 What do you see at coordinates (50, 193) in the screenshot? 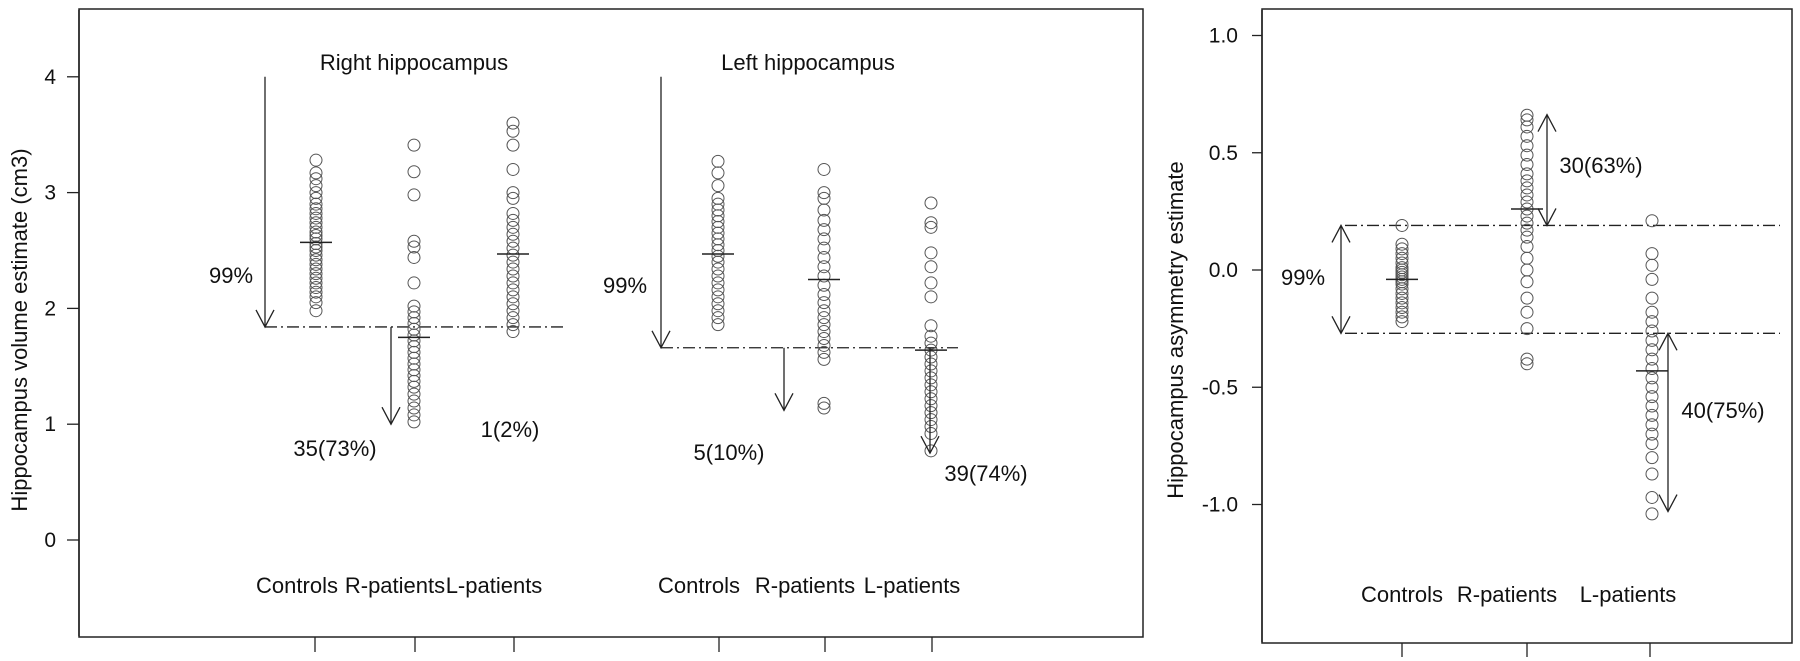
I see `y-tick-label: 3` at bounding box center [50, 193].